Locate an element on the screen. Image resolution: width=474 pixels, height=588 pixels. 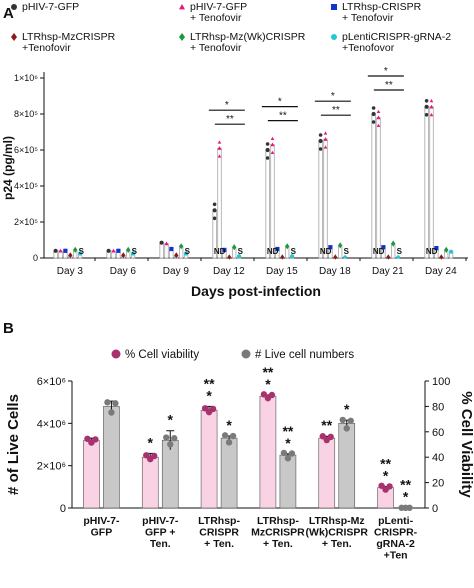
x-tick-label-b-line: gRNA-2 is located at coordinates (395, 544).